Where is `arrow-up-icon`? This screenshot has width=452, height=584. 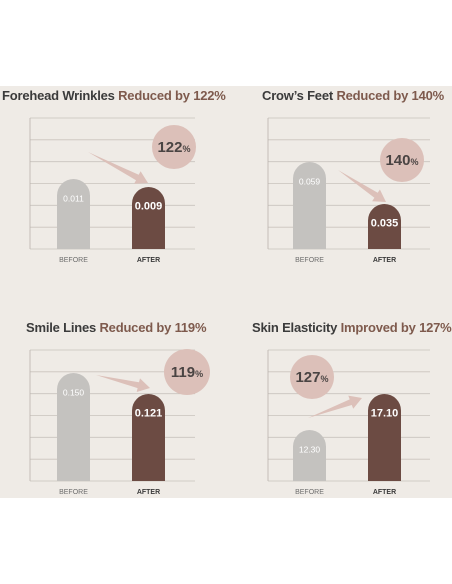 arrow-up-icon is located at coordinates (335, 406).